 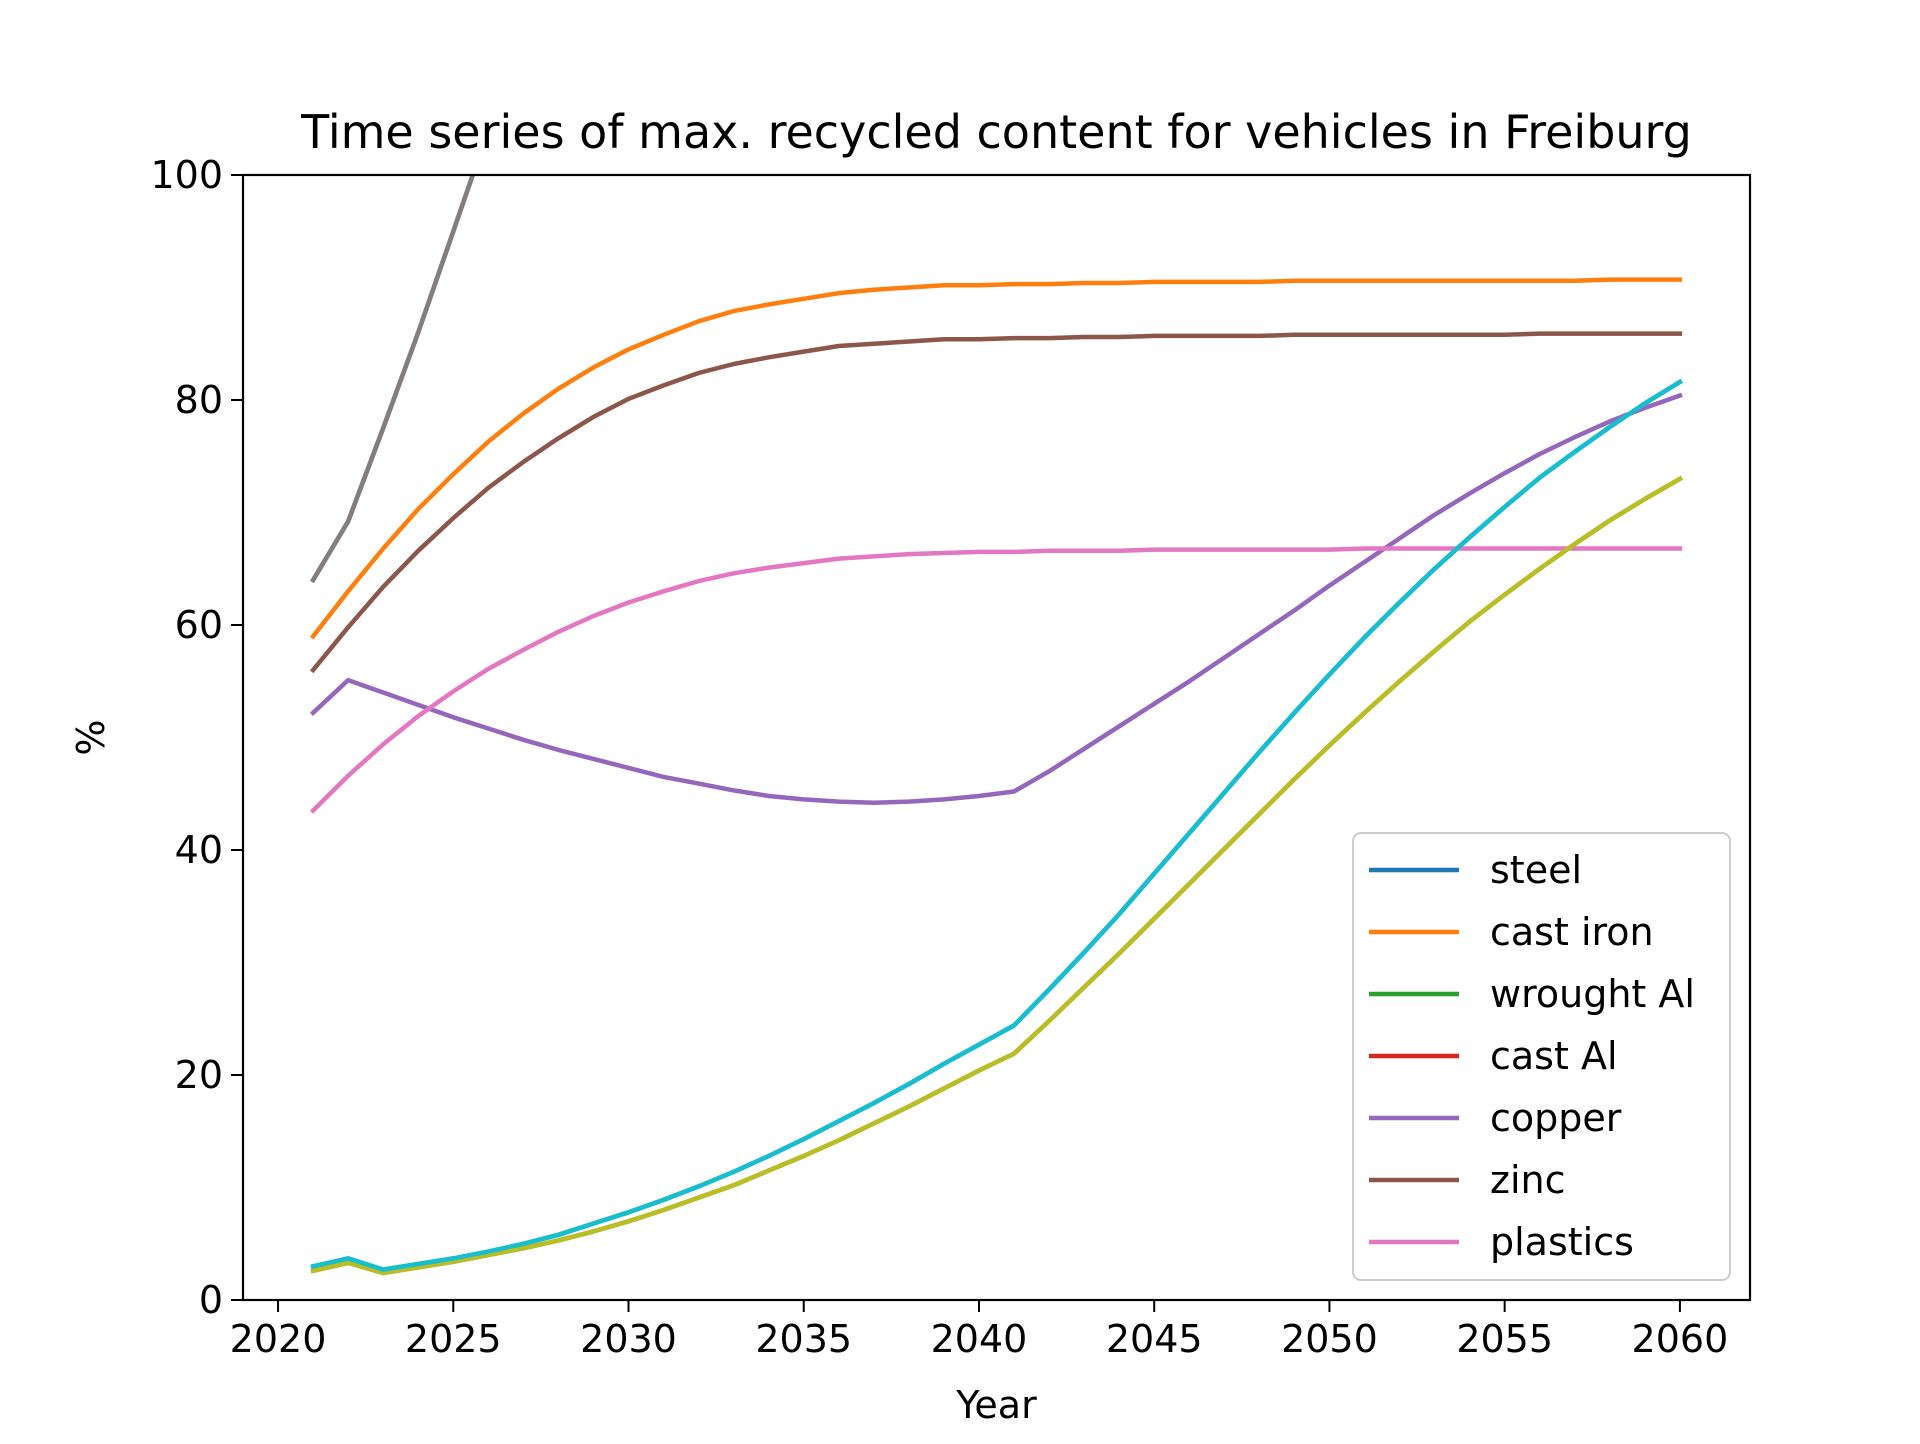 What do you see at coordinates (1536, 870) in the screenshot?
I see `legend-label: steel` at bounding box center [1536, 870].